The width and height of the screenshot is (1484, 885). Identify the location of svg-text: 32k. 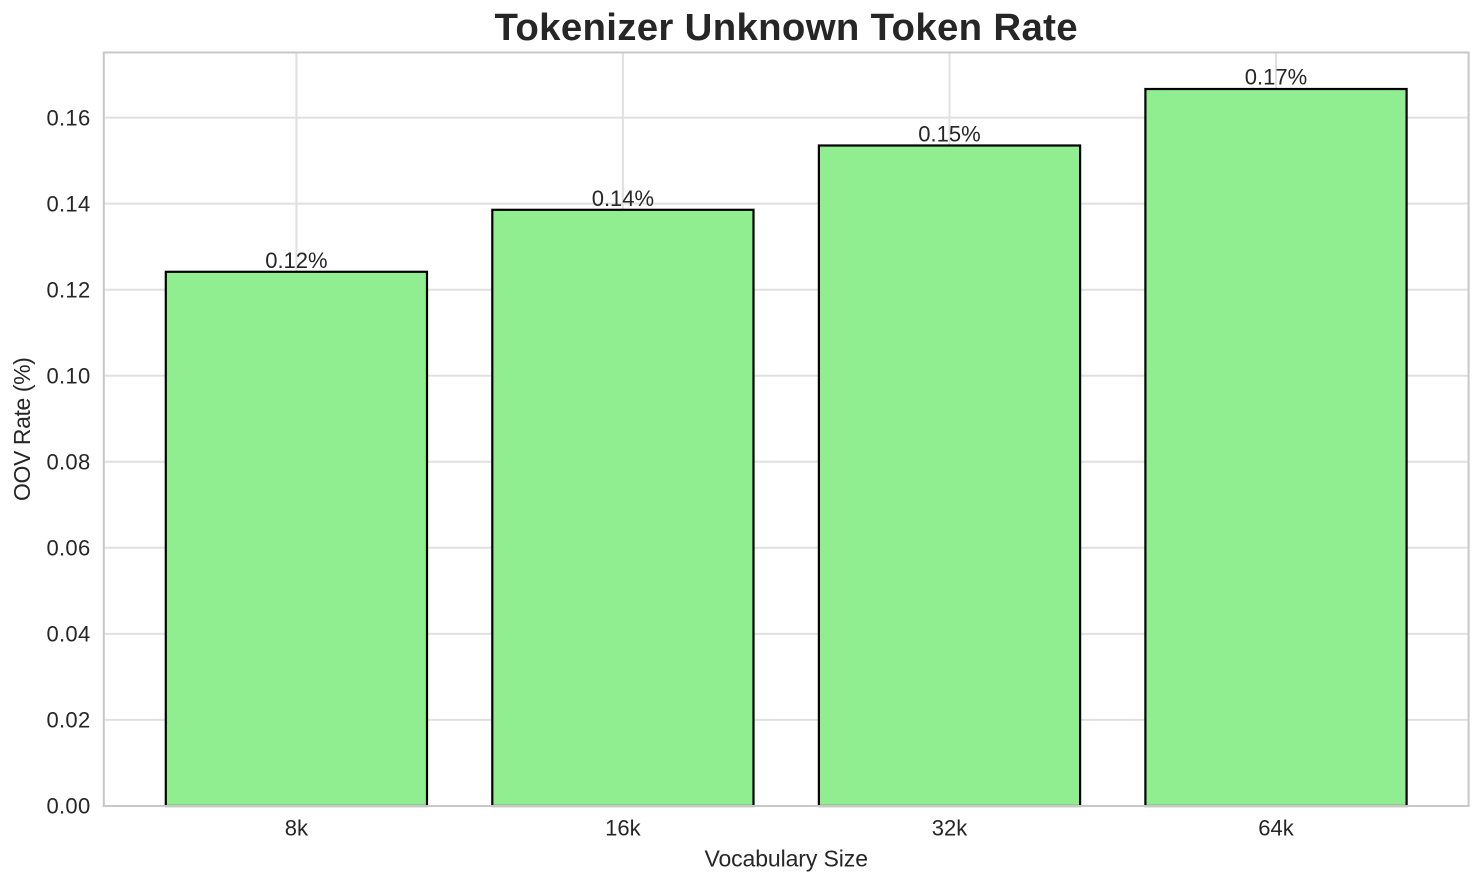
(950, 828).